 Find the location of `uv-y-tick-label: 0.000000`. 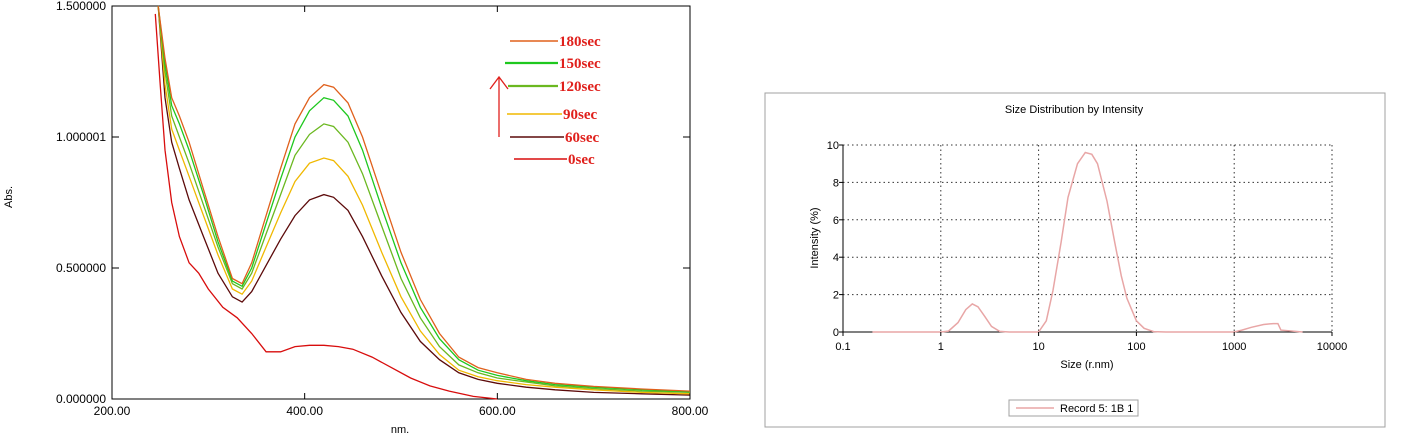

uv-y-tick-label: 0.000000 is located at coordinates (81, 399).